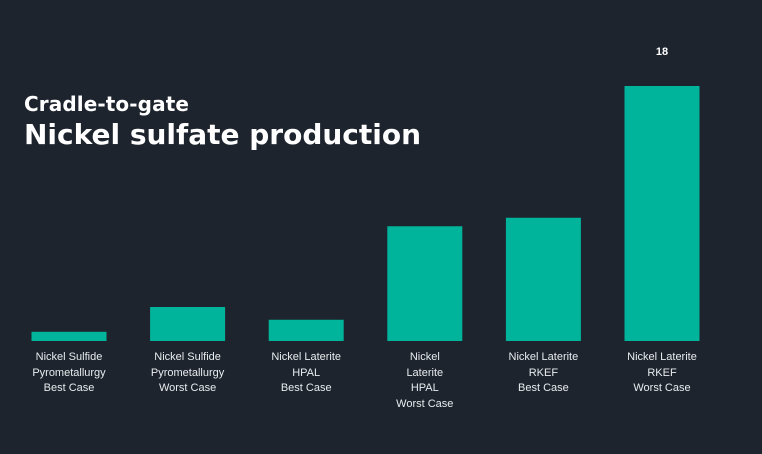 This screenshot has height=454, width=762. Describe the element at coordinates (223, 134) in the screenshot. I see `chart-title: Nickel sulfate production` at that location.